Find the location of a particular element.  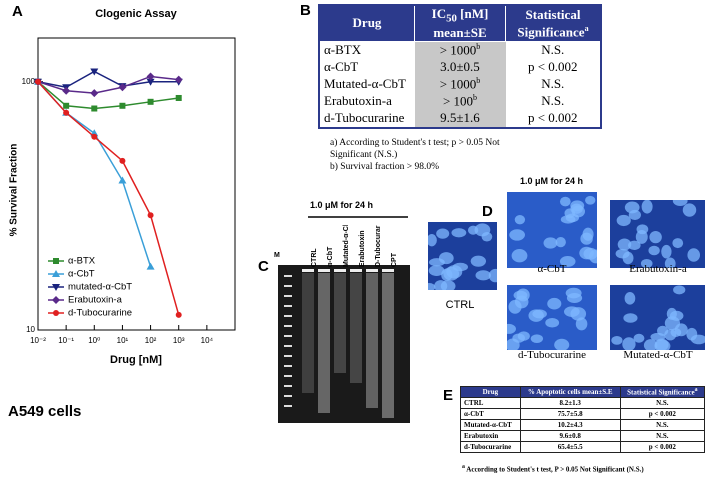

cell-line-label: A549 cells is located at coordinates (44, 411).